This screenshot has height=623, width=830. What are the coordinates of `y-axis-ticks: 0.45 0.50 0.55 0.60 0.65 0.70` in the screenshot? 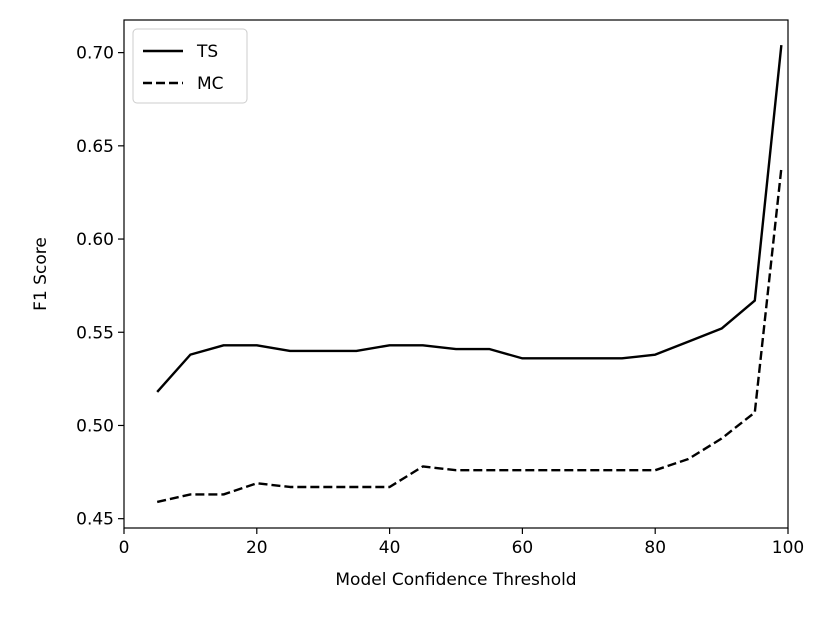 It's located at (100, 287).